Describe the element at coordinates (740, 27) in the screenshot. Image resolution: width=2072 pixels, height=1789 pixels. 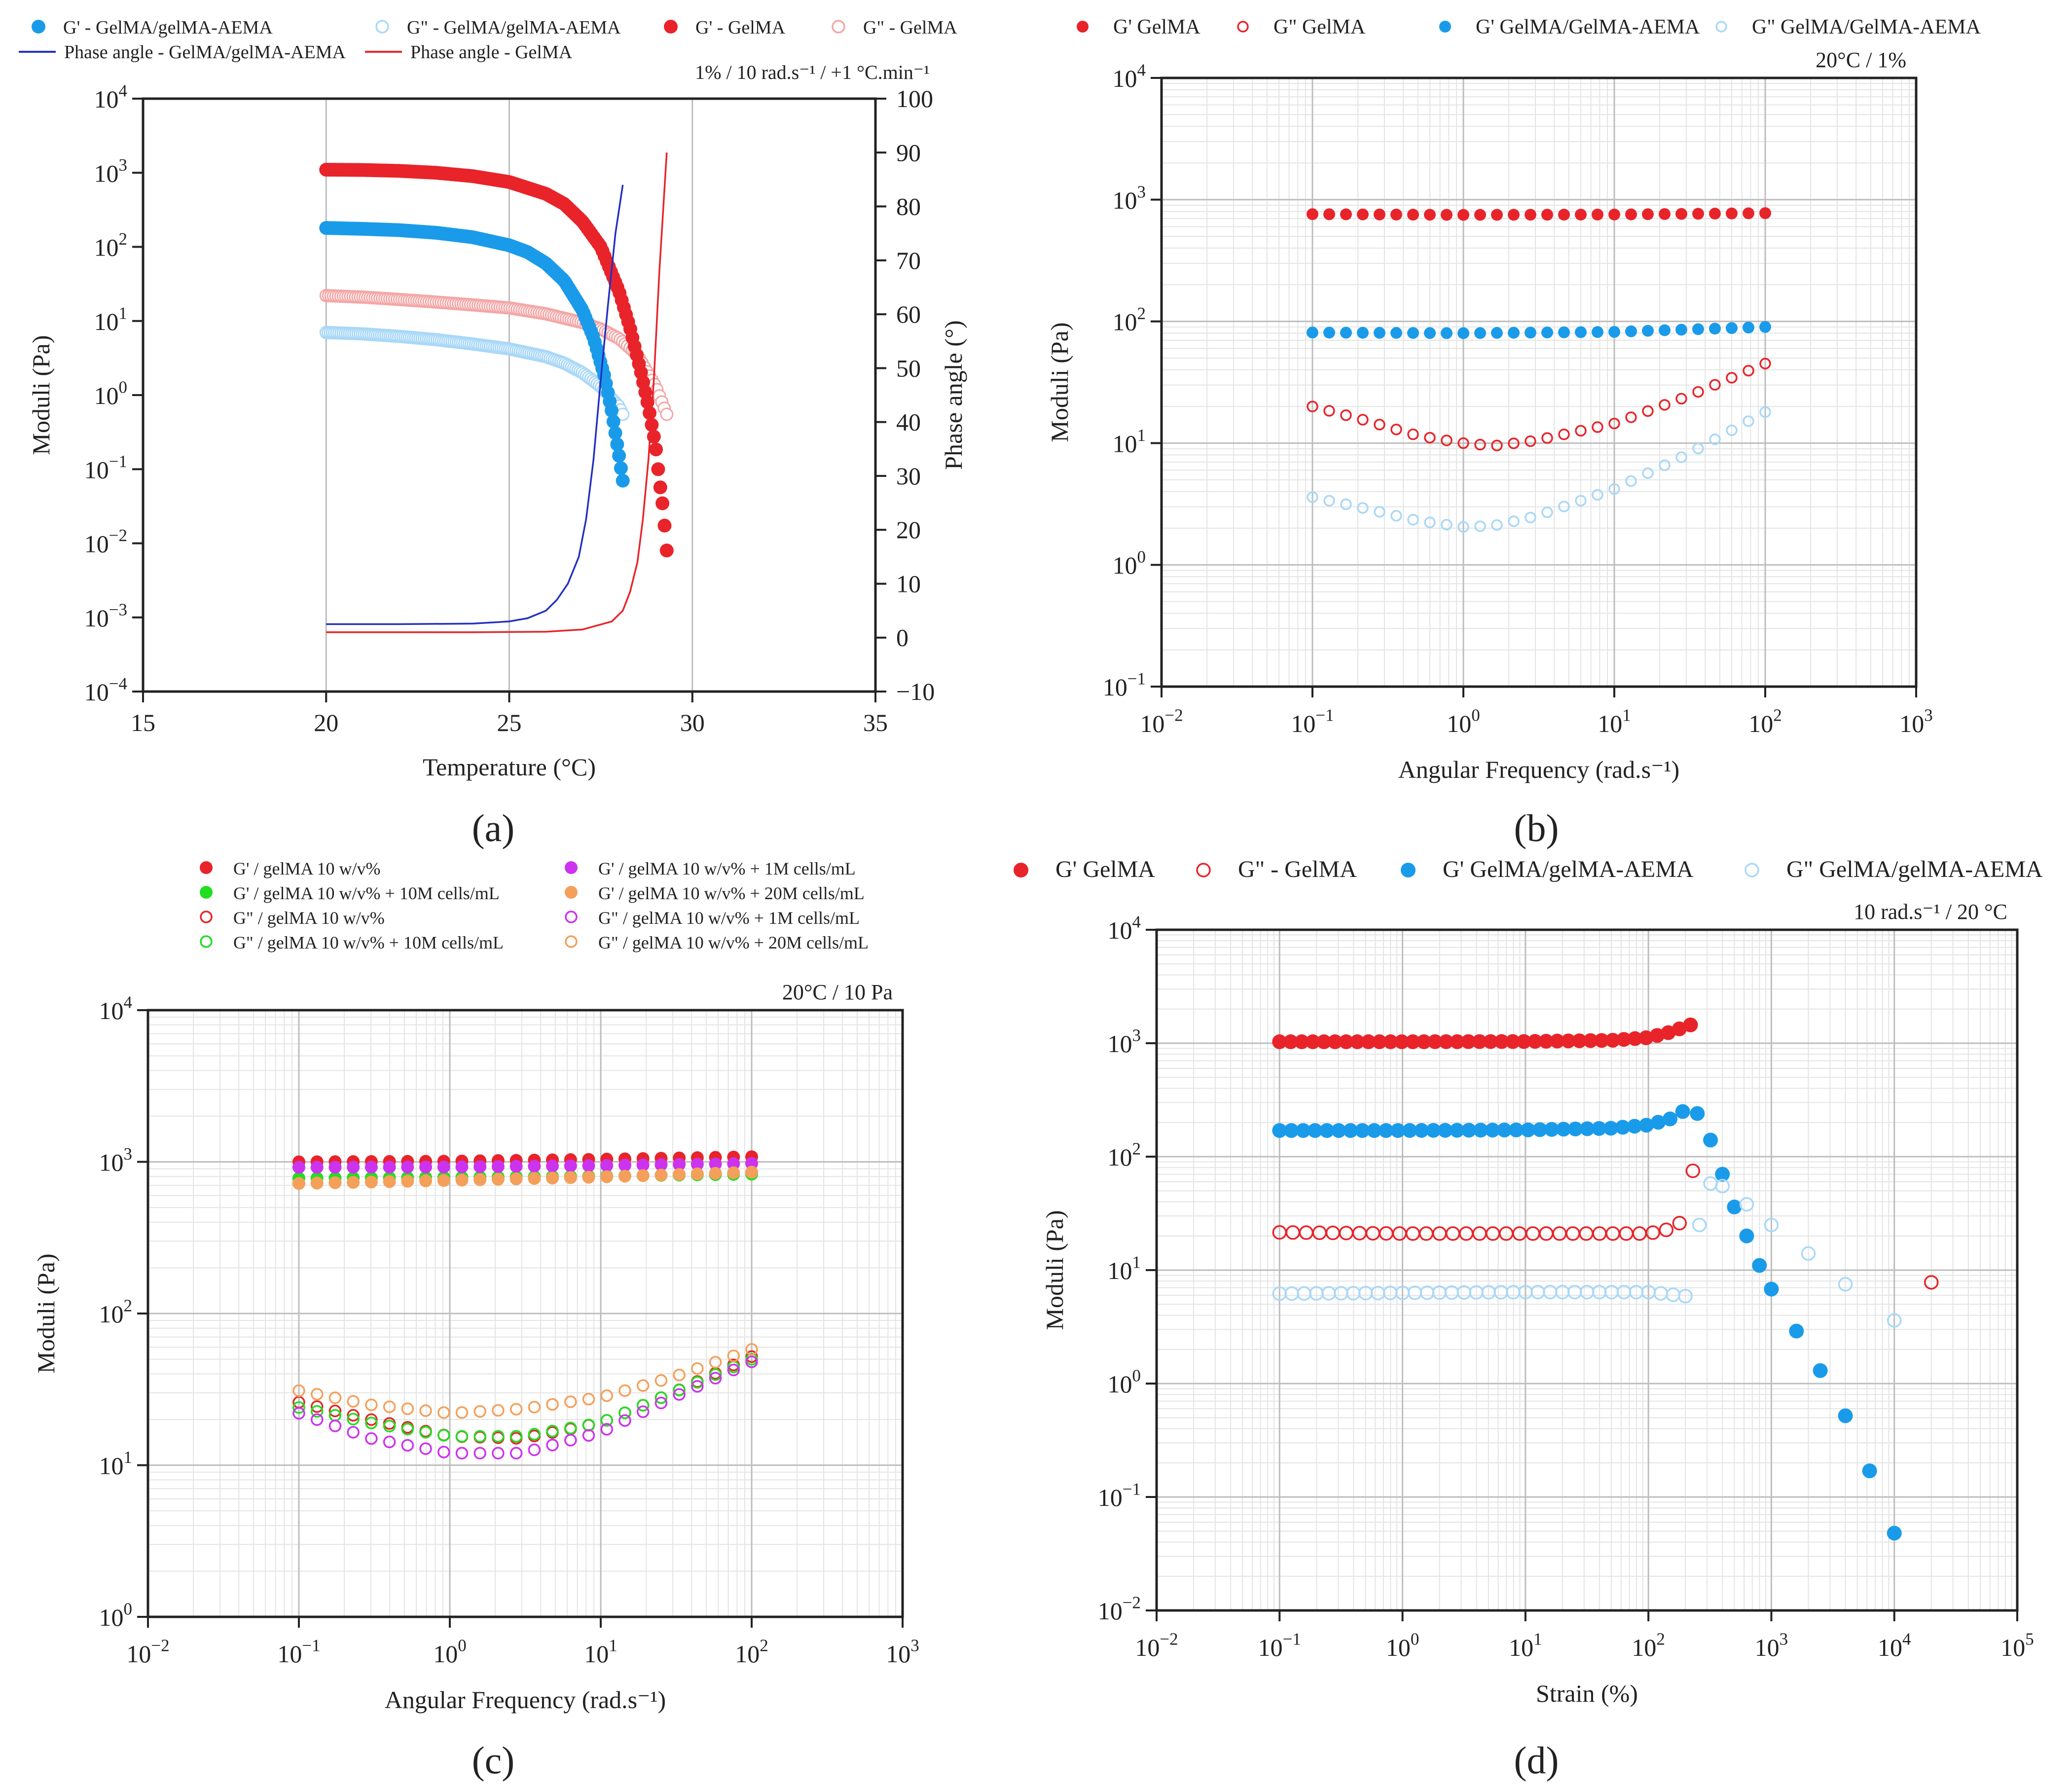
I see `legend-label: G' - GelMA` at that location.